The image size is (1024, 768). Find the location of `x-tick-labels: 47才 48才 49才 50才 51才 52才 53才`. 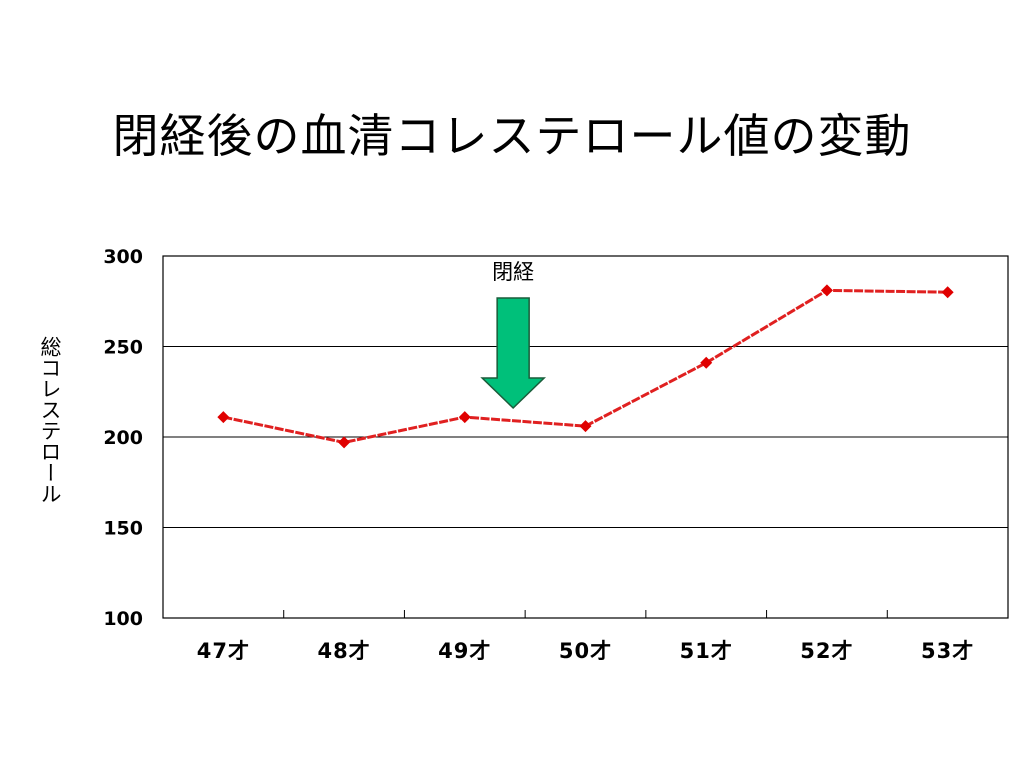

x-tick-labels: 47才 48才 49才 50才 51才 52才 53才 is located at coordinates (585, 651).